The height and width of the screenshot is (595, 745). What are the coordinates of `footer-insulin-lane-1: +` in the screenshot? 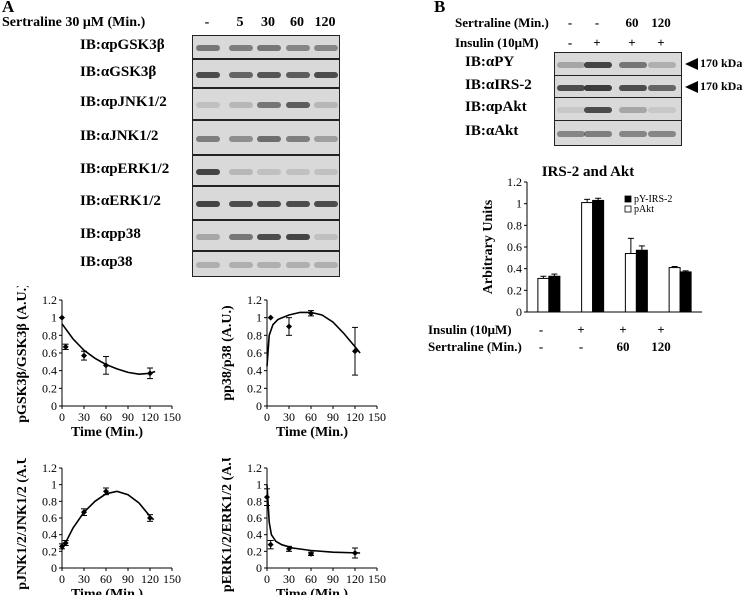 It's located at (581, 329).